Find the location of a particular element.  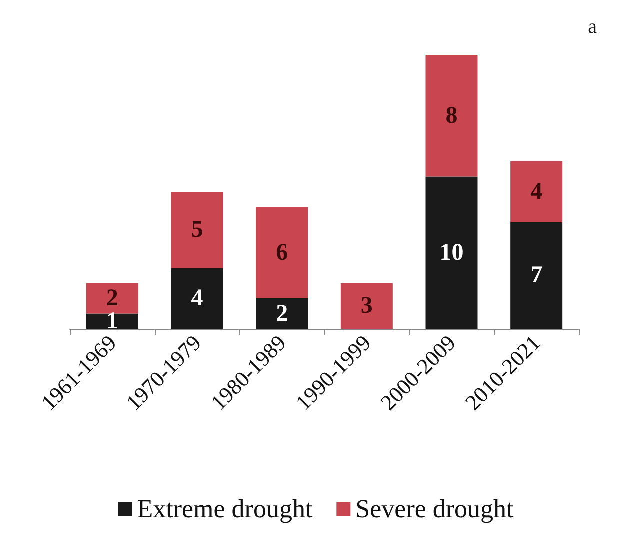

data-label: 8 is located at coordinates (452, 115).